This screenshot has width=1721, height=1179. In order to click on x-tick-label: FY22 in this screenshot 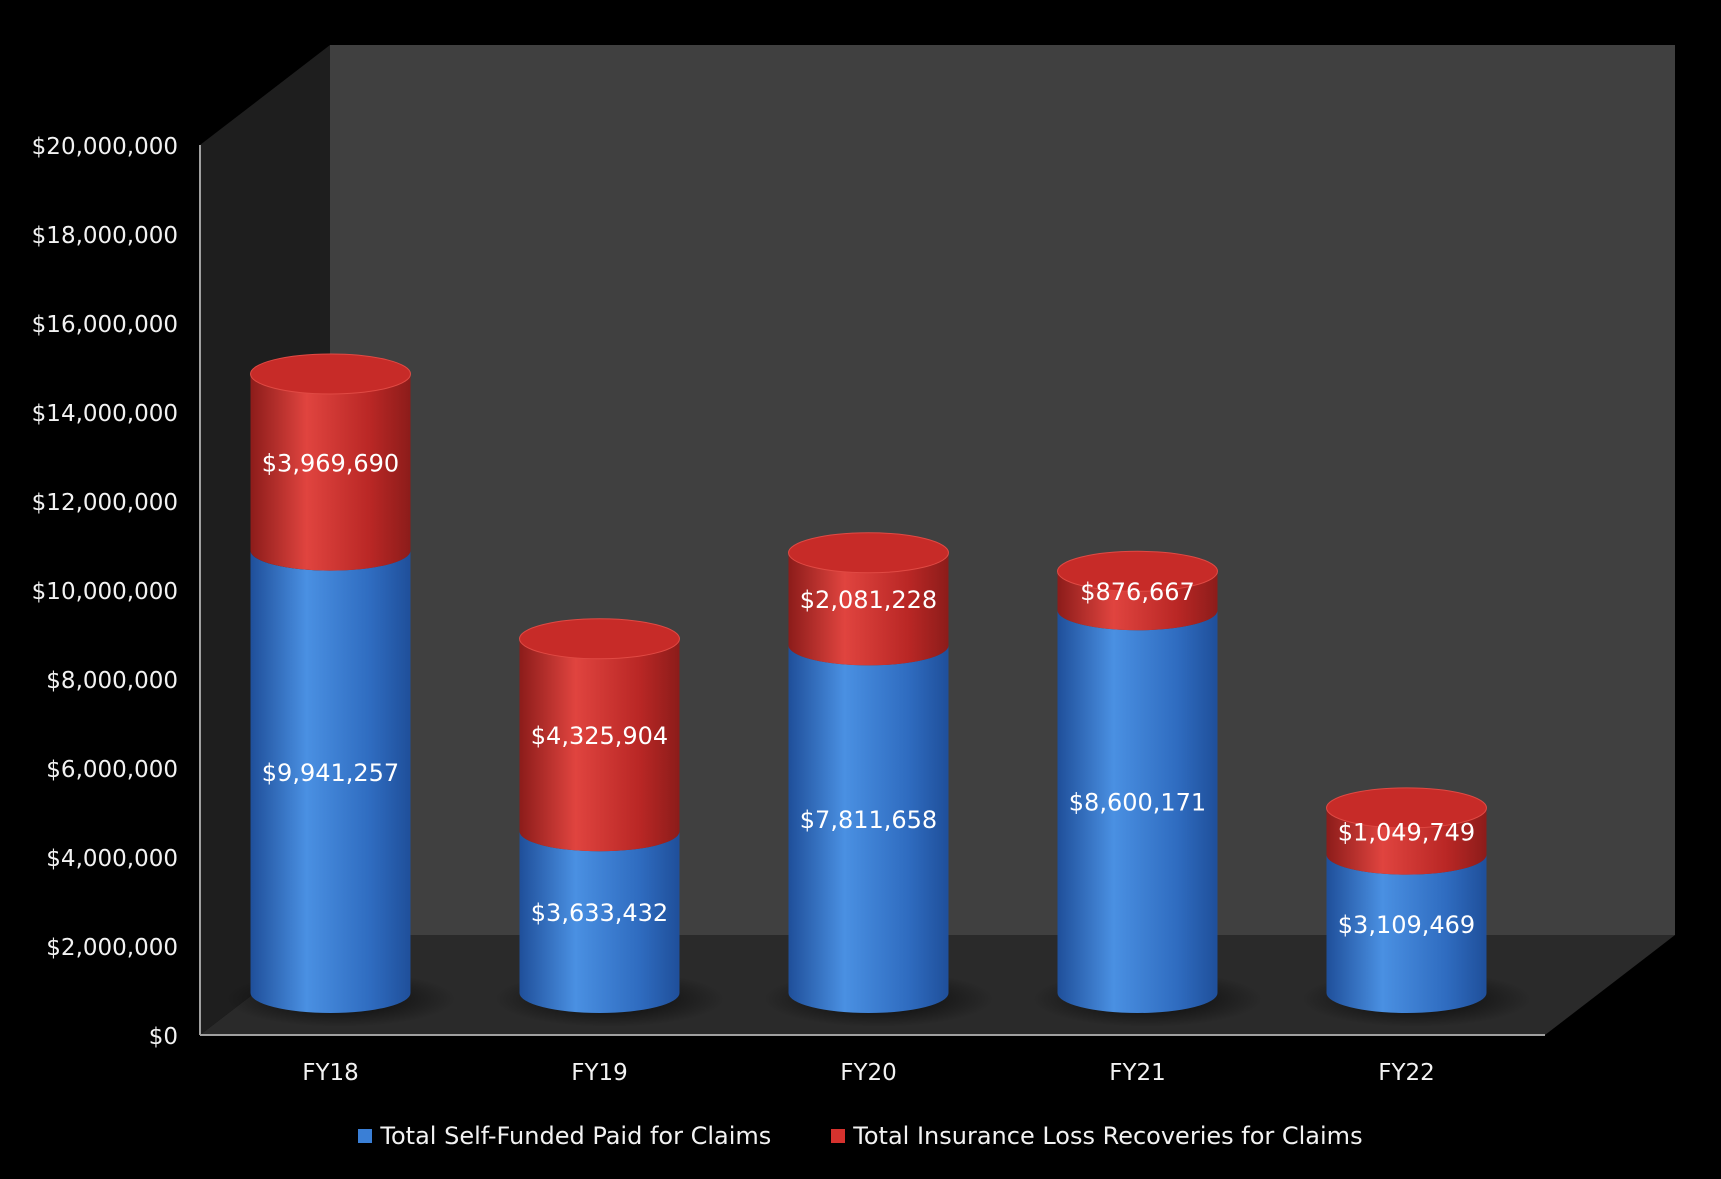, I will do `click(1406, 1073)`.